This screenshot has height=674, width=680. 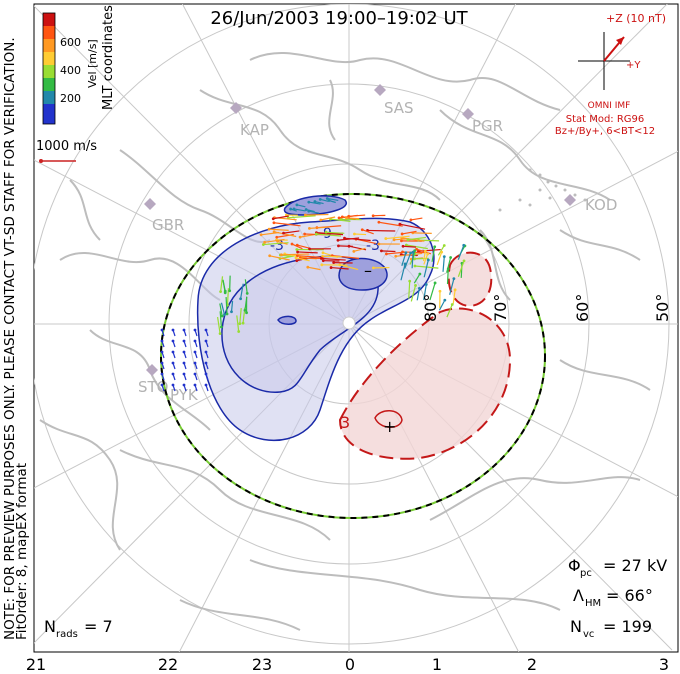 I want to click on mlt-labels: 21 22 23 0 1 2 3, so click(x=347, y=664).